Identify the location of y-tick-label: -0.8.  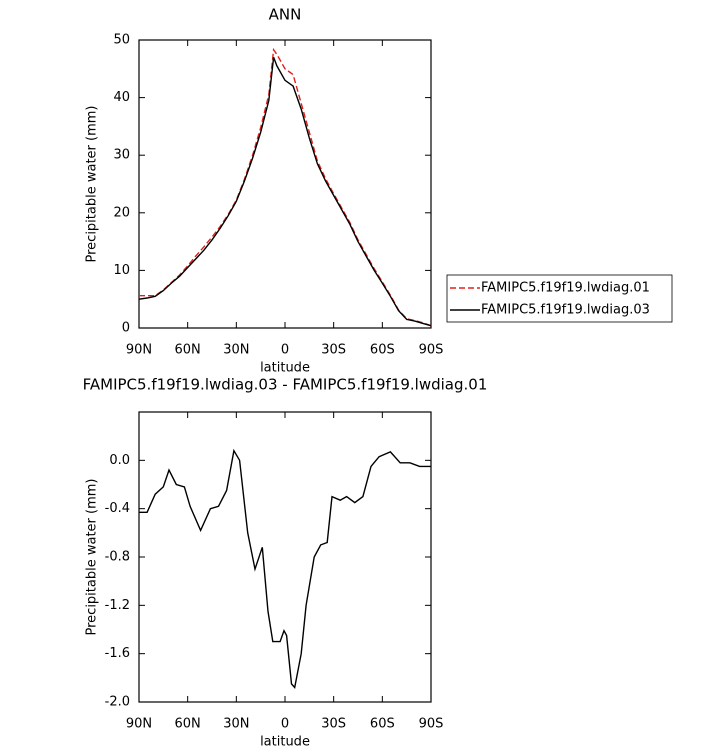
(117, 557).